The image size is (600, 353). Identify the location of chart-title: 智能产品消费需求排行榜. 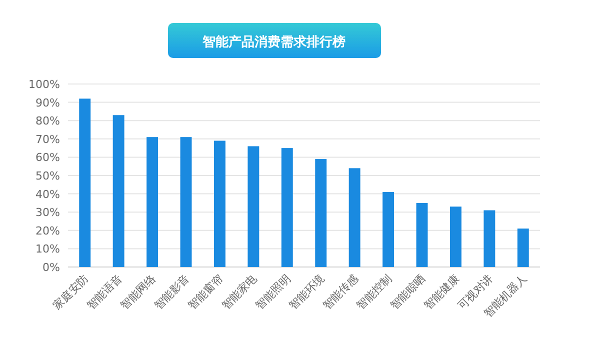
(274, 42).